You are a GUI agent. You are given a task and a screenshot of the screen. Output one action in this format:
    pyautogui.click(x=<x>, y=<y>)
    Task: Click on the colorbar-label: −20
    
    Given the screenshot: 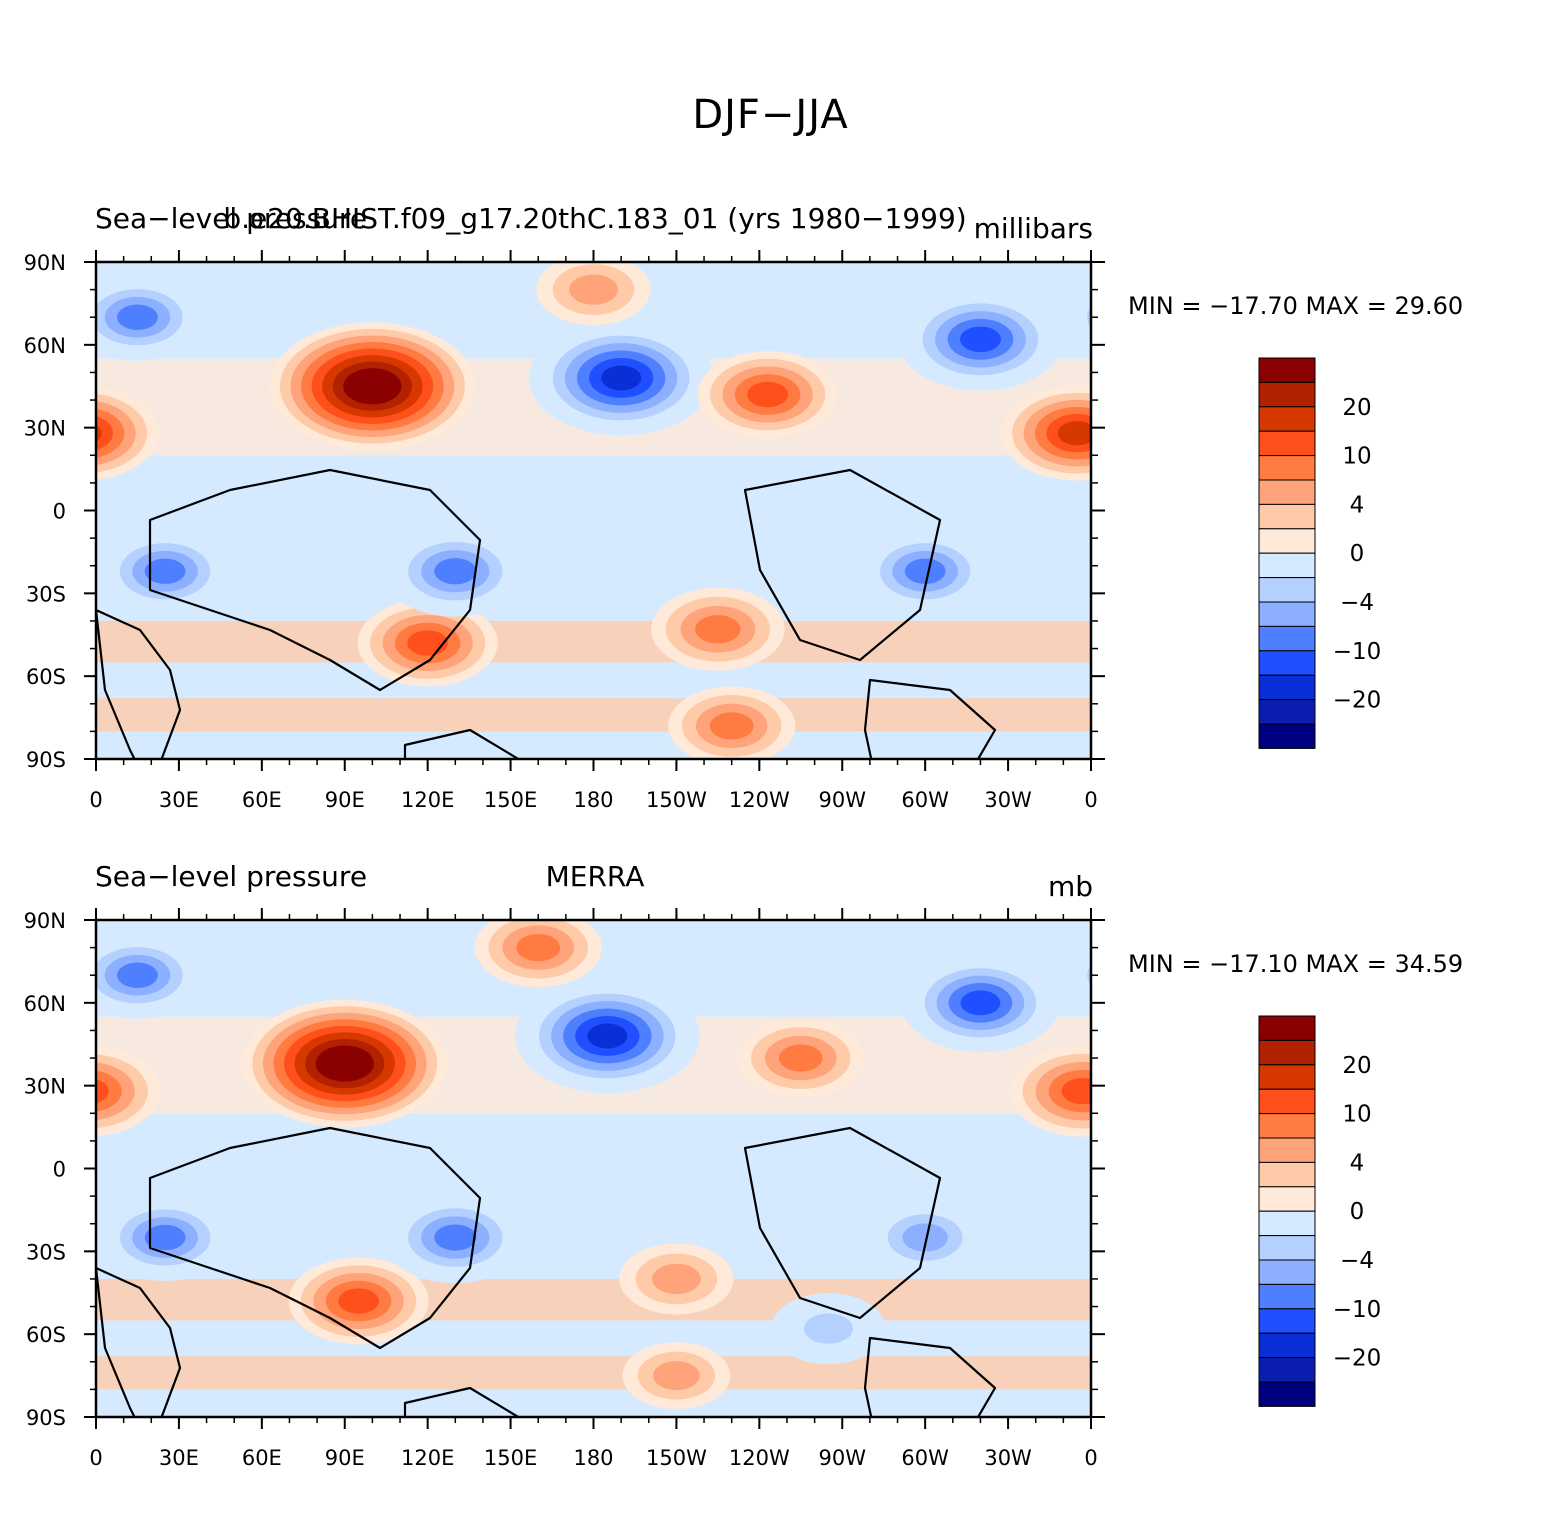 What is the action you would take?
    pyautogui.click(x=1357, y=701)
    